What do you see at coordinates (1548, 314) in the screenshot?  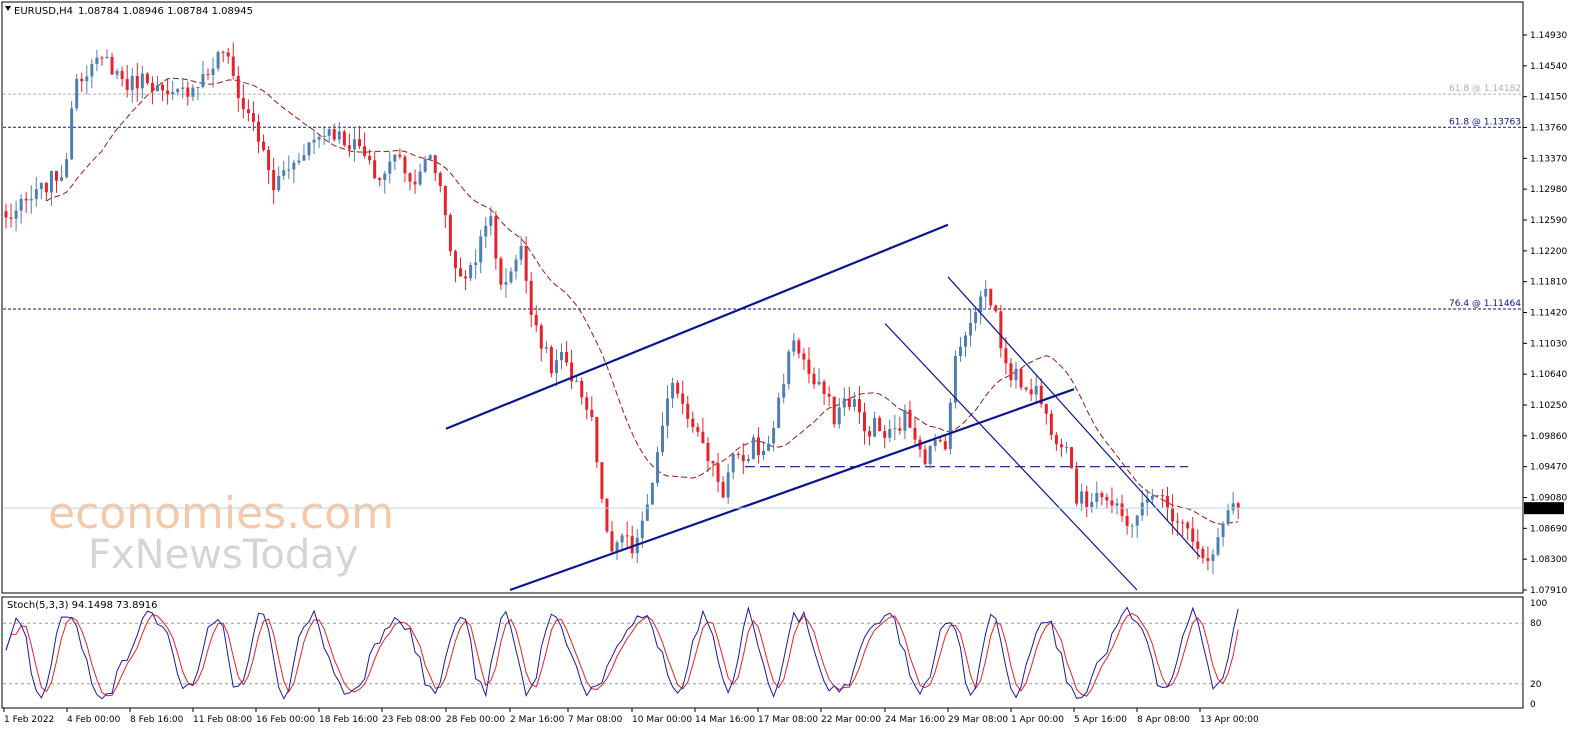 I see `price-tick-label: 1.11420` at bounding box center [1548, 314].